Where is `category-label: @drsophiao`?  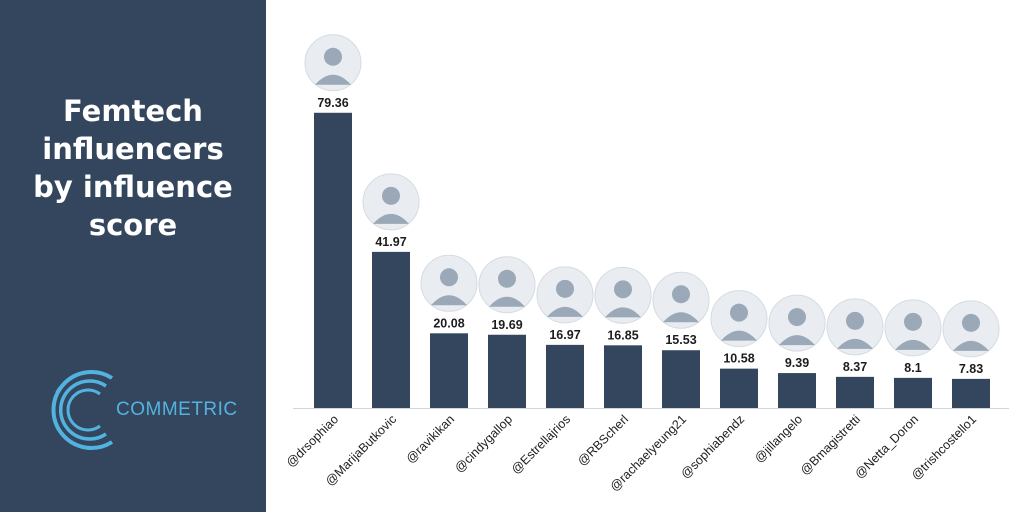 category-label: @drsophiao is located at coordinates (312, 441).